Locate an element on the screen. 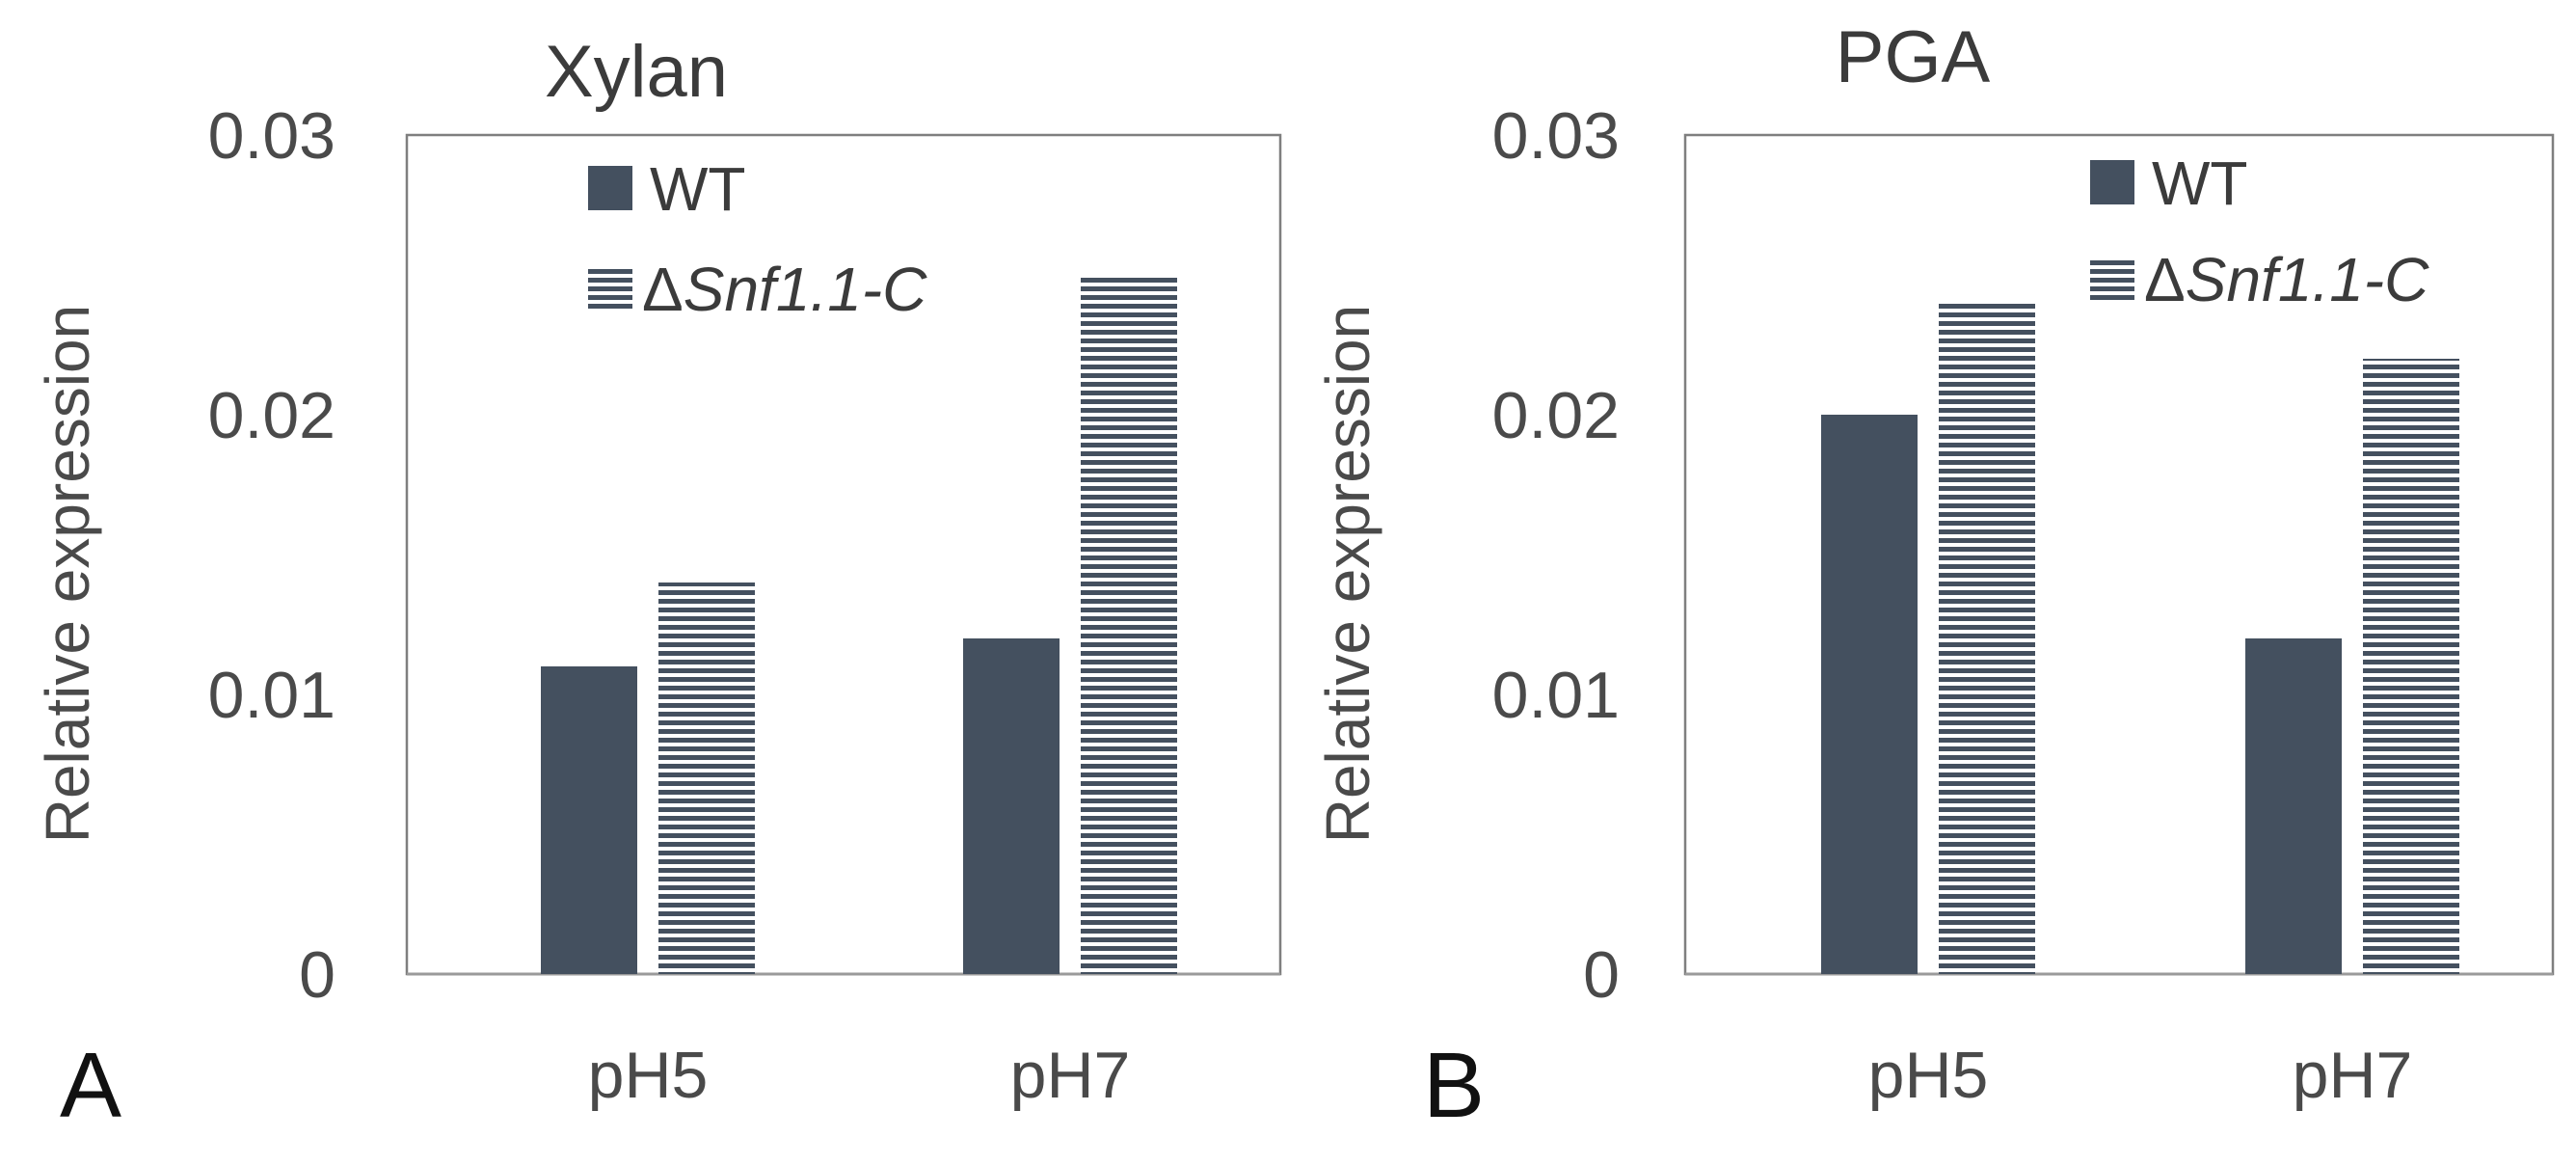 This screenshot has width=2576, height=1165. panel-letter: B is located at coordinates (1454, 1085).